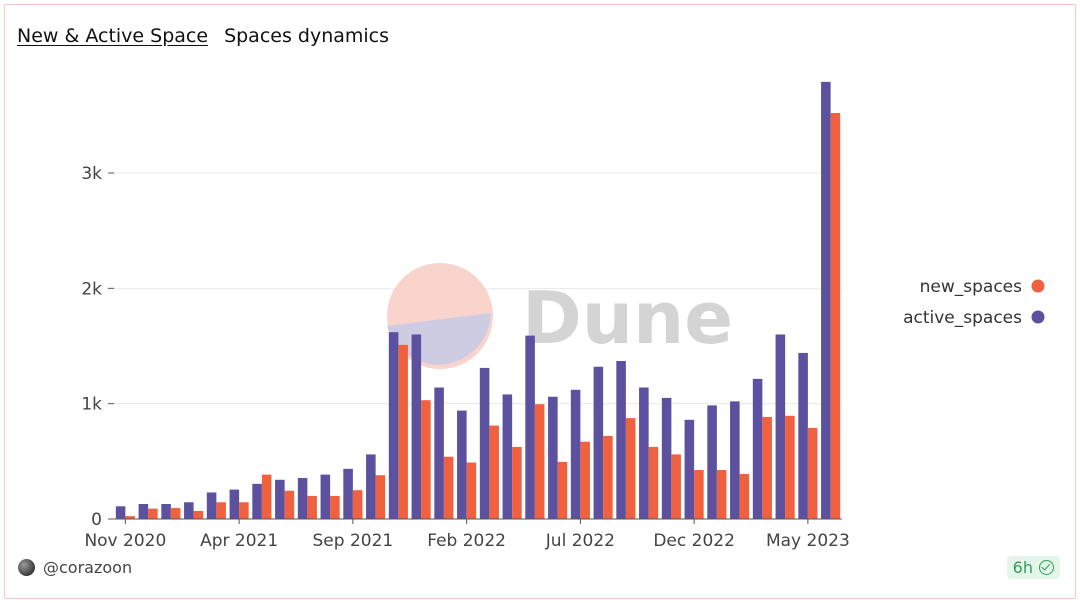 The width and height of the screenshot is (1080, 603). I want to click on x-tick-label: May 2023, so click(808, 541).